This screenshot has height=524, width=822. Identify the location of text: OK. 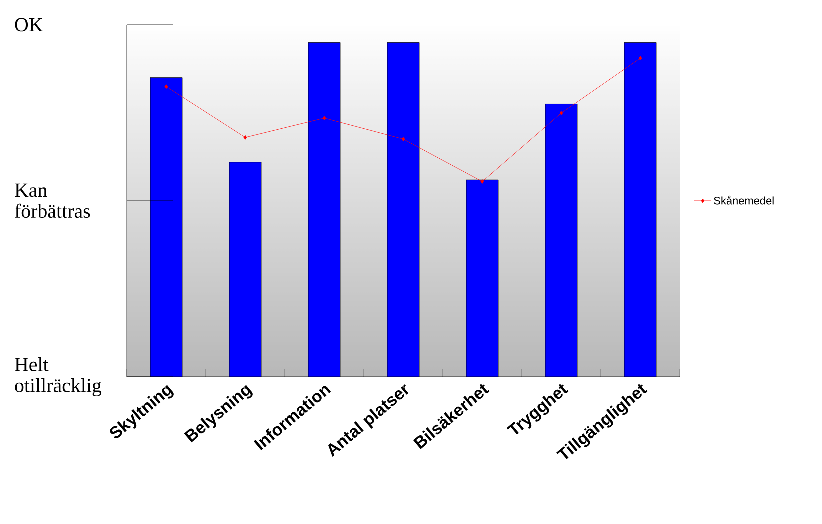
(29, 25).